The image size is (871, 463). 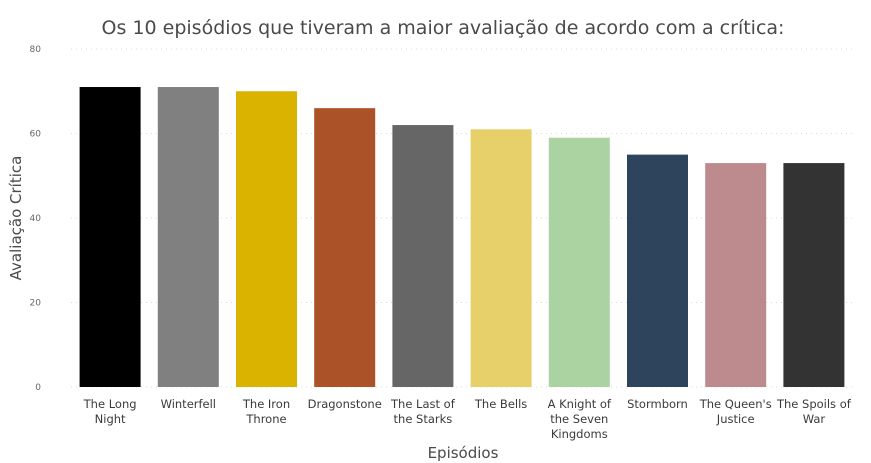 I want to click on y-tick-label: 60, so click(x=36, y=135).